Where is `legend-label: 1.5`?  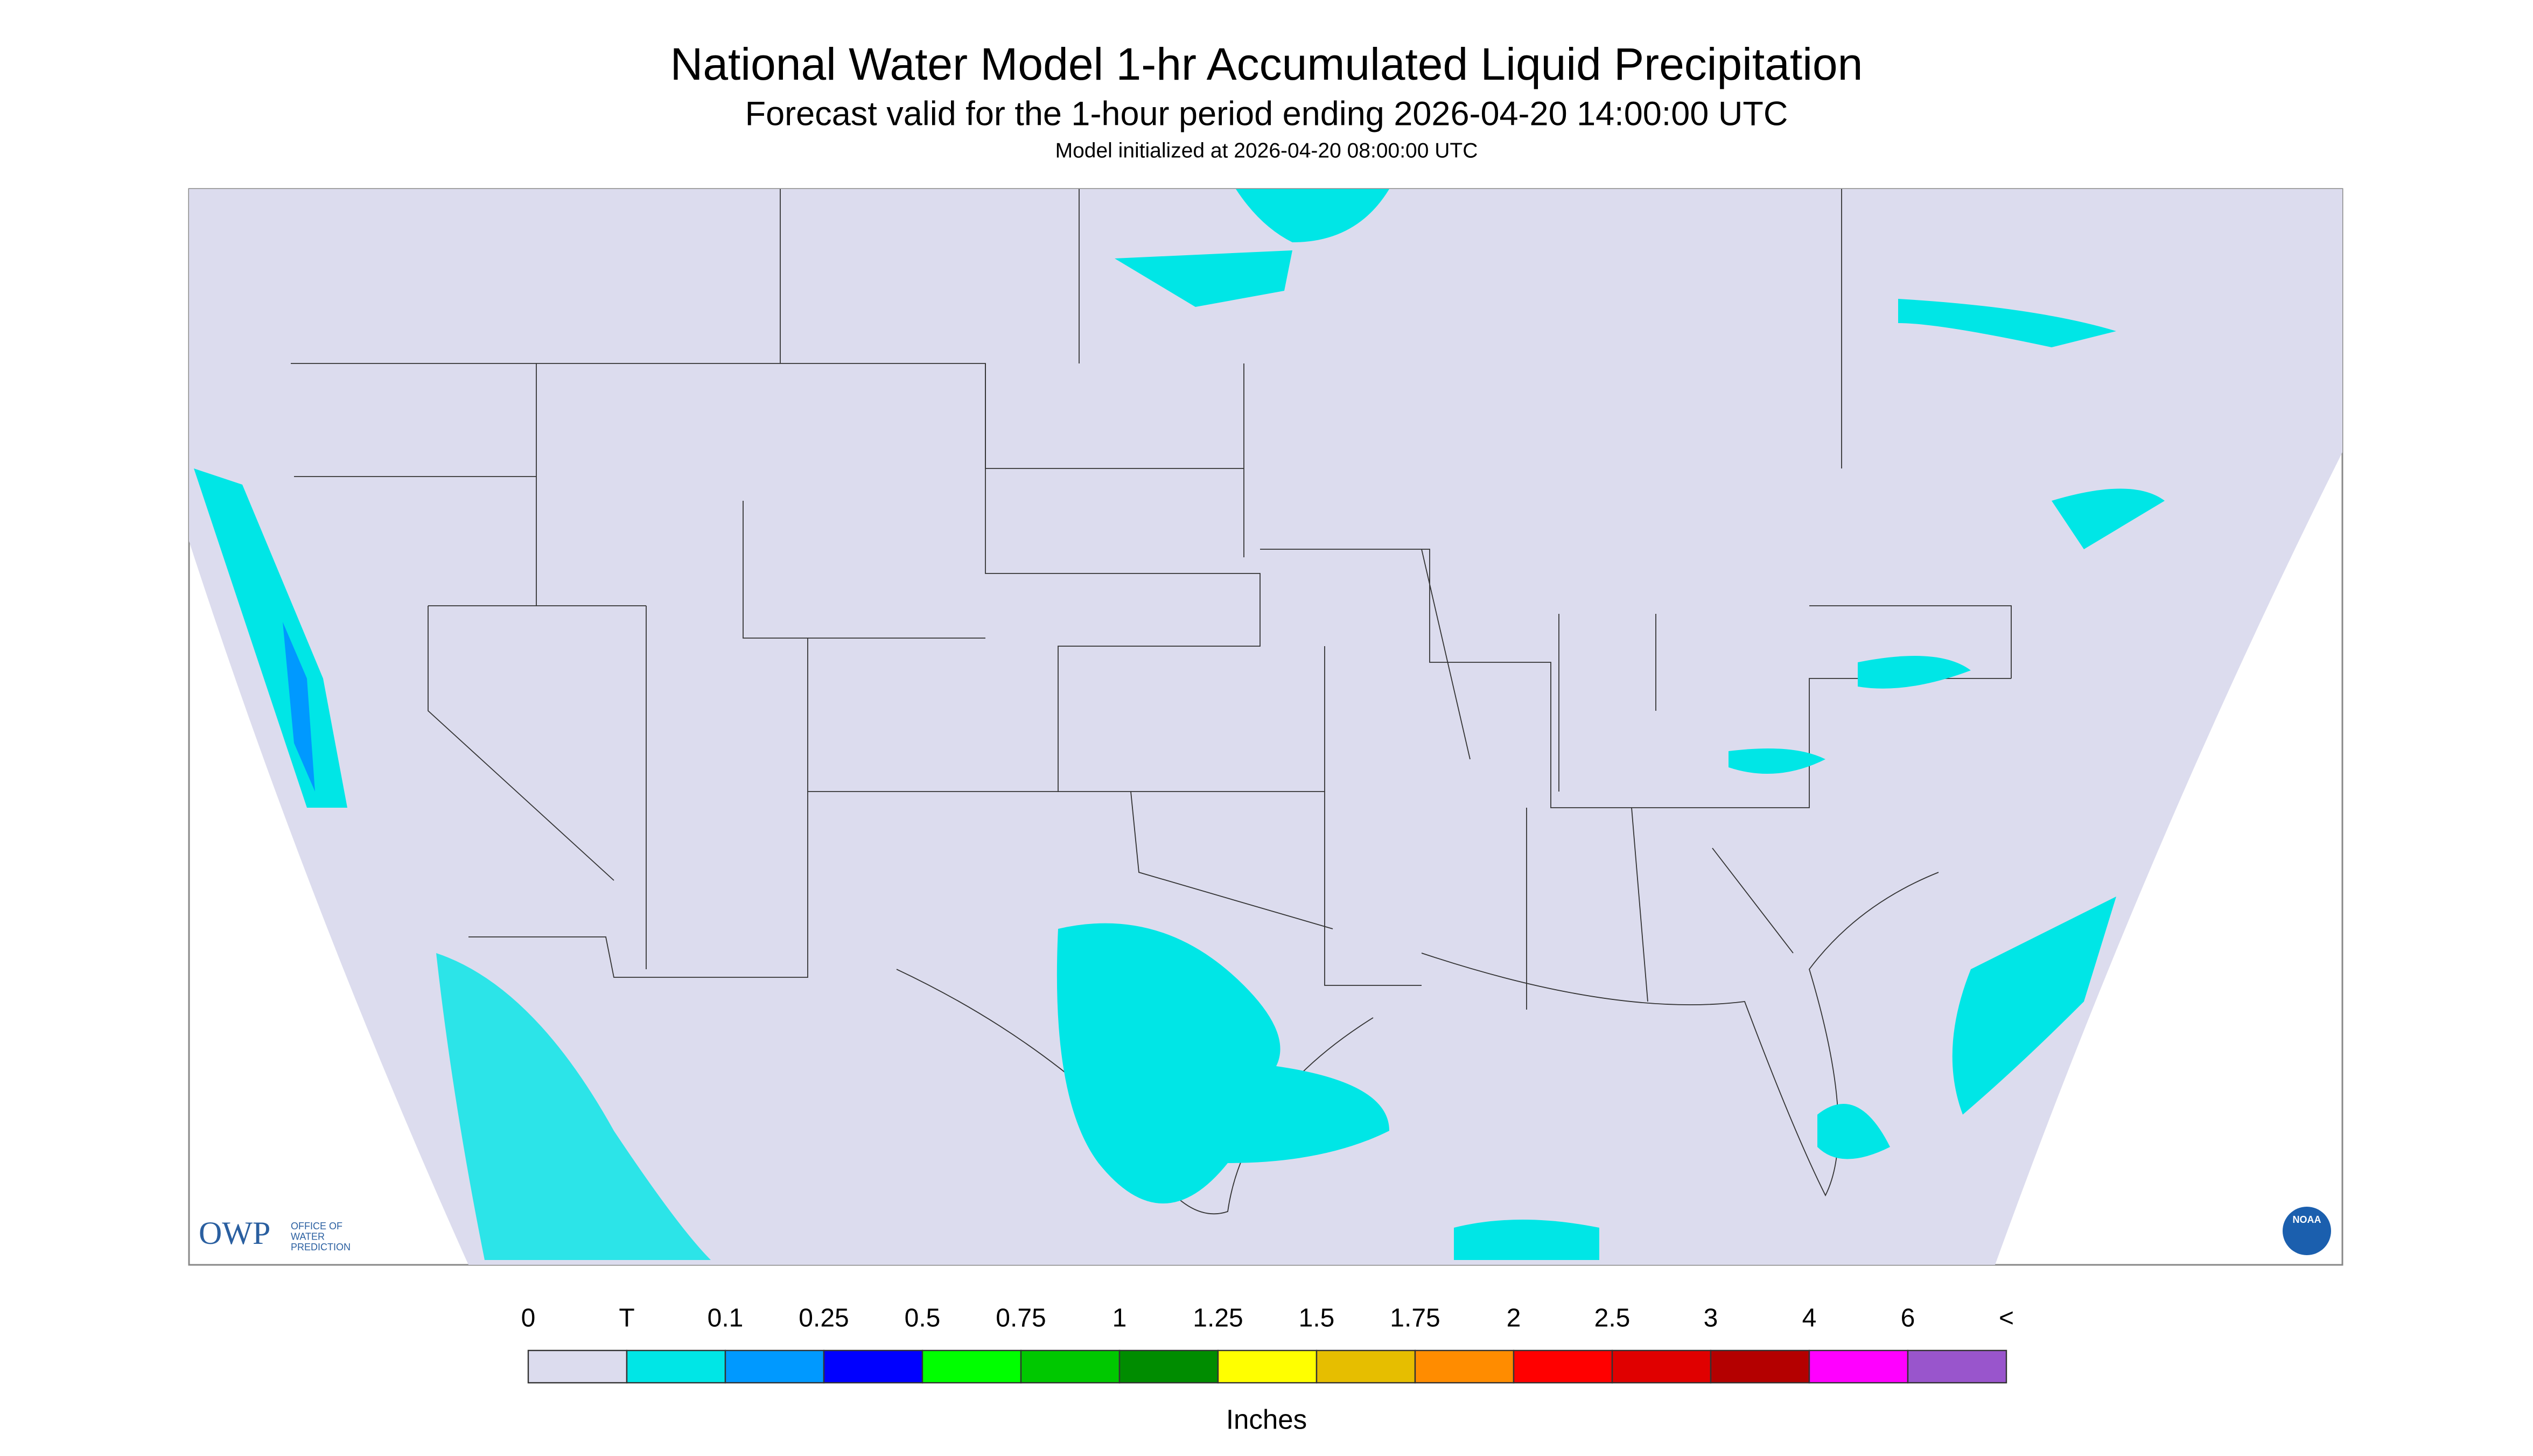 legend-label: 1.5 is located at coordinates (1317, 1318).